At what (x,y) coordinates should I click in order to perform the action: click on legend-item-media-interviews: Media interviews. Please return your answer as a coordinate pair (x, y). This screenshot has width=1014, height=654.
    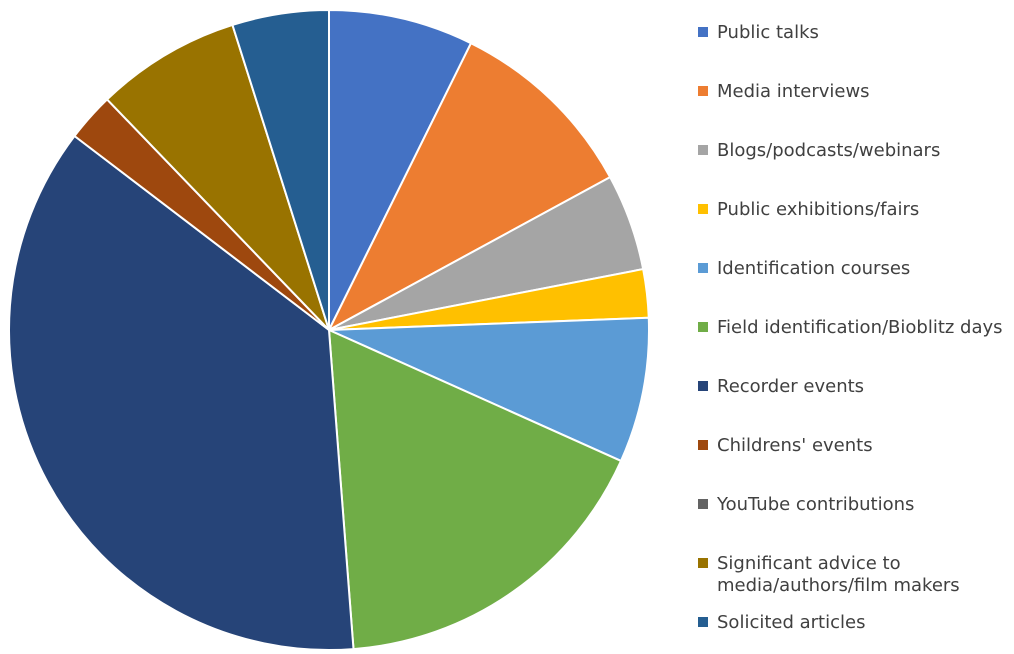
    Looking at the image, I should click on (784, 91).